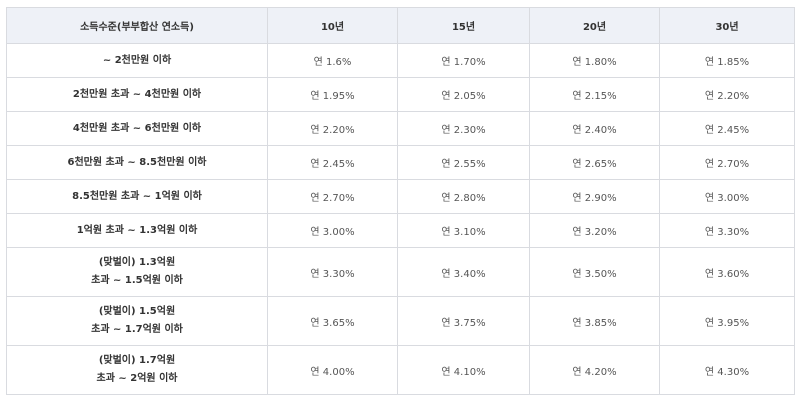 This screenshot has width=800, height=405. What do you see at coordinates (332, 196) in the screenshot?
I see `rate-cell-10y: 연 2.70%` at bounding box center [332, 196].